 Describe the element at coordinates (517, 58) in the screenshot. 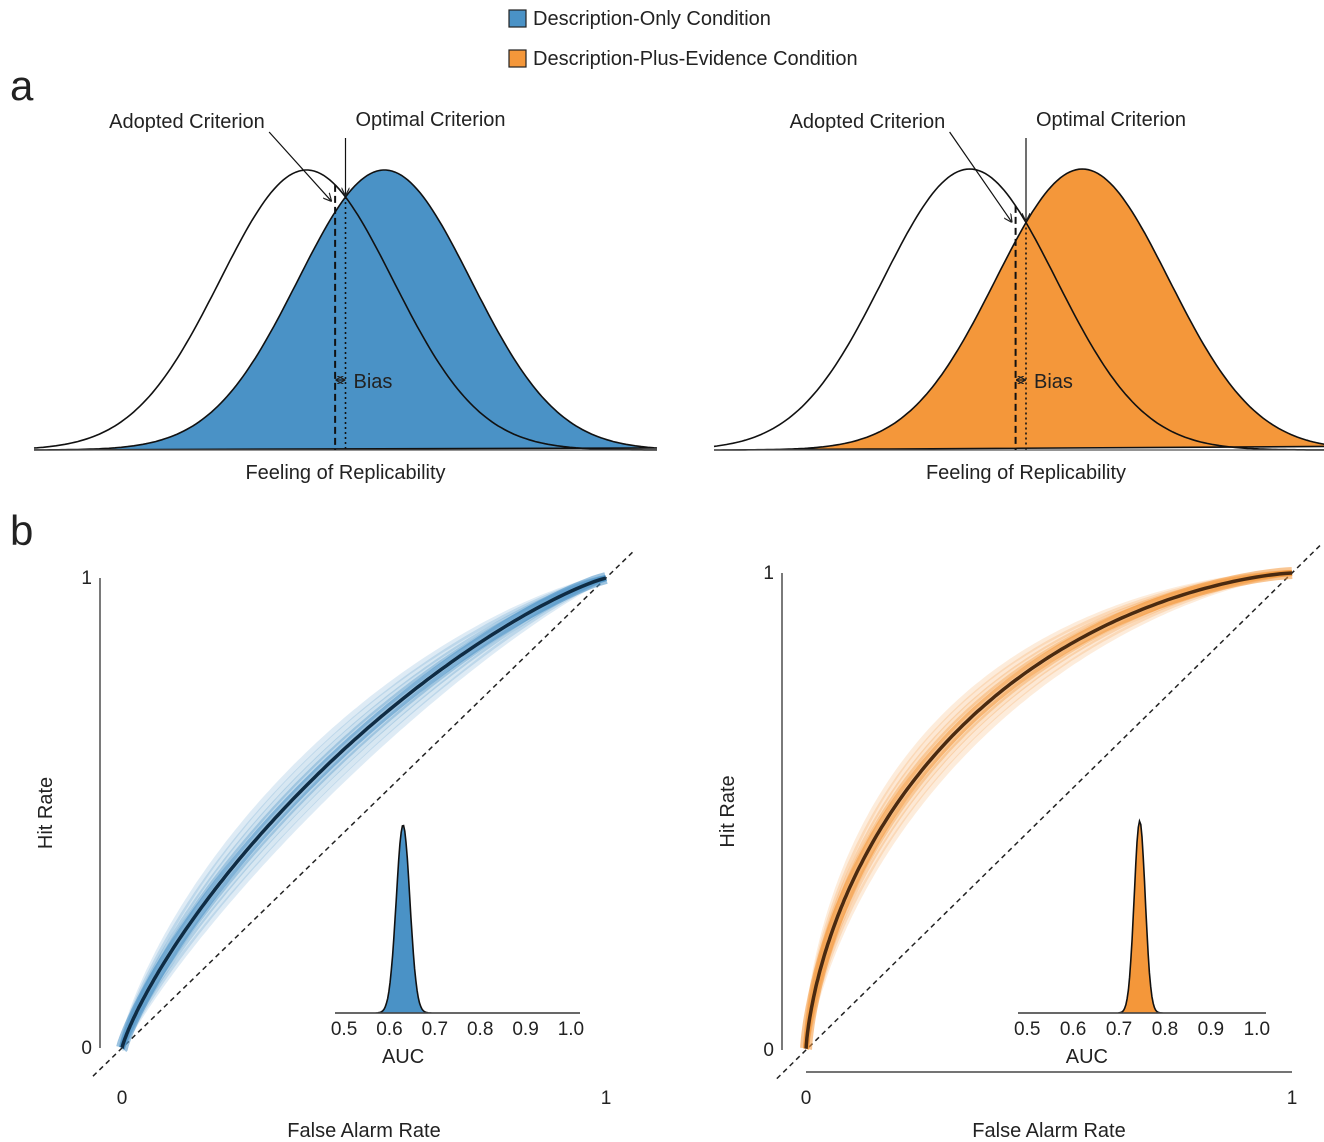

I see `legend-swatch-description-plus-evidence` at that location.